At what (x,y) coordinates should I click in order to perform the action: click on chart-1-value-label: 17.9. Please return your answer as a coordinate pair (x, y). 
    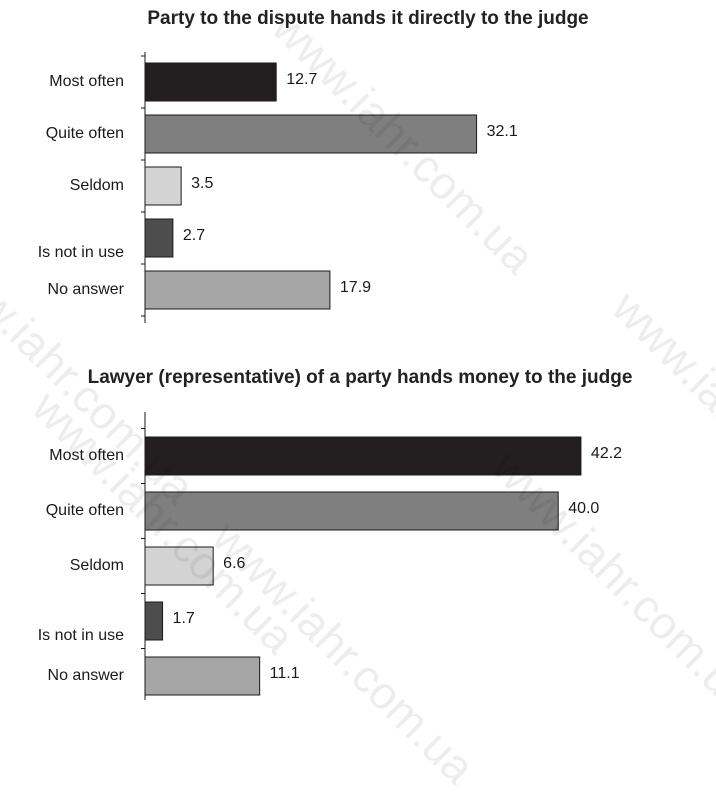
    Looking at the image, I should click on (355, 287).